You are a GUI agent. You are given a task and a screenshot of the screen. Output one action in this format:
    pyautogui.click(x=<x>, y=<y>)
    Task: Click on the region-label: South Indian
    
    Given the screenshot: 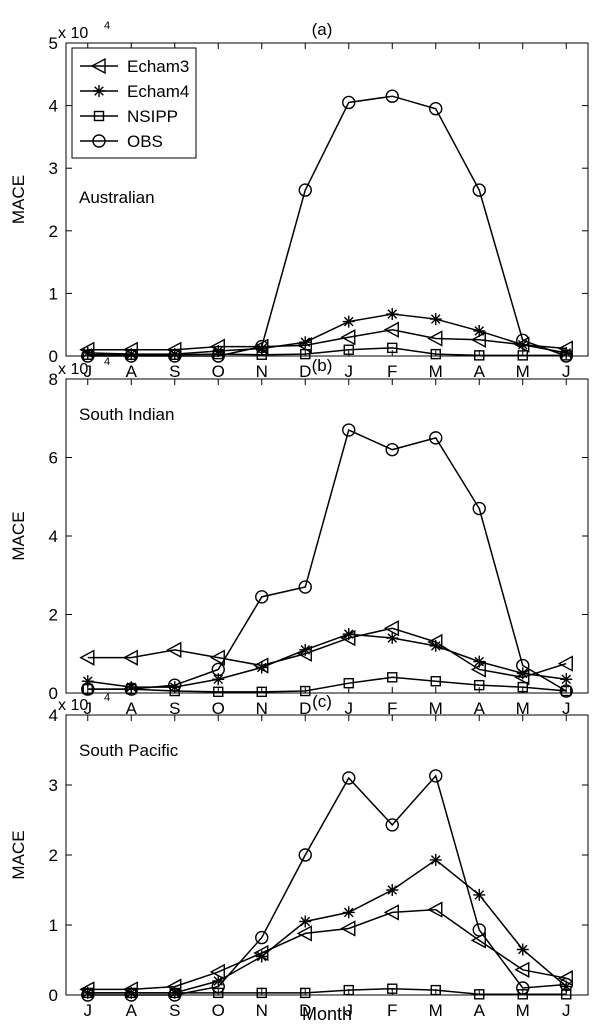 What is the action you would take?
    pyautogui.click(x=126, y=414)
    